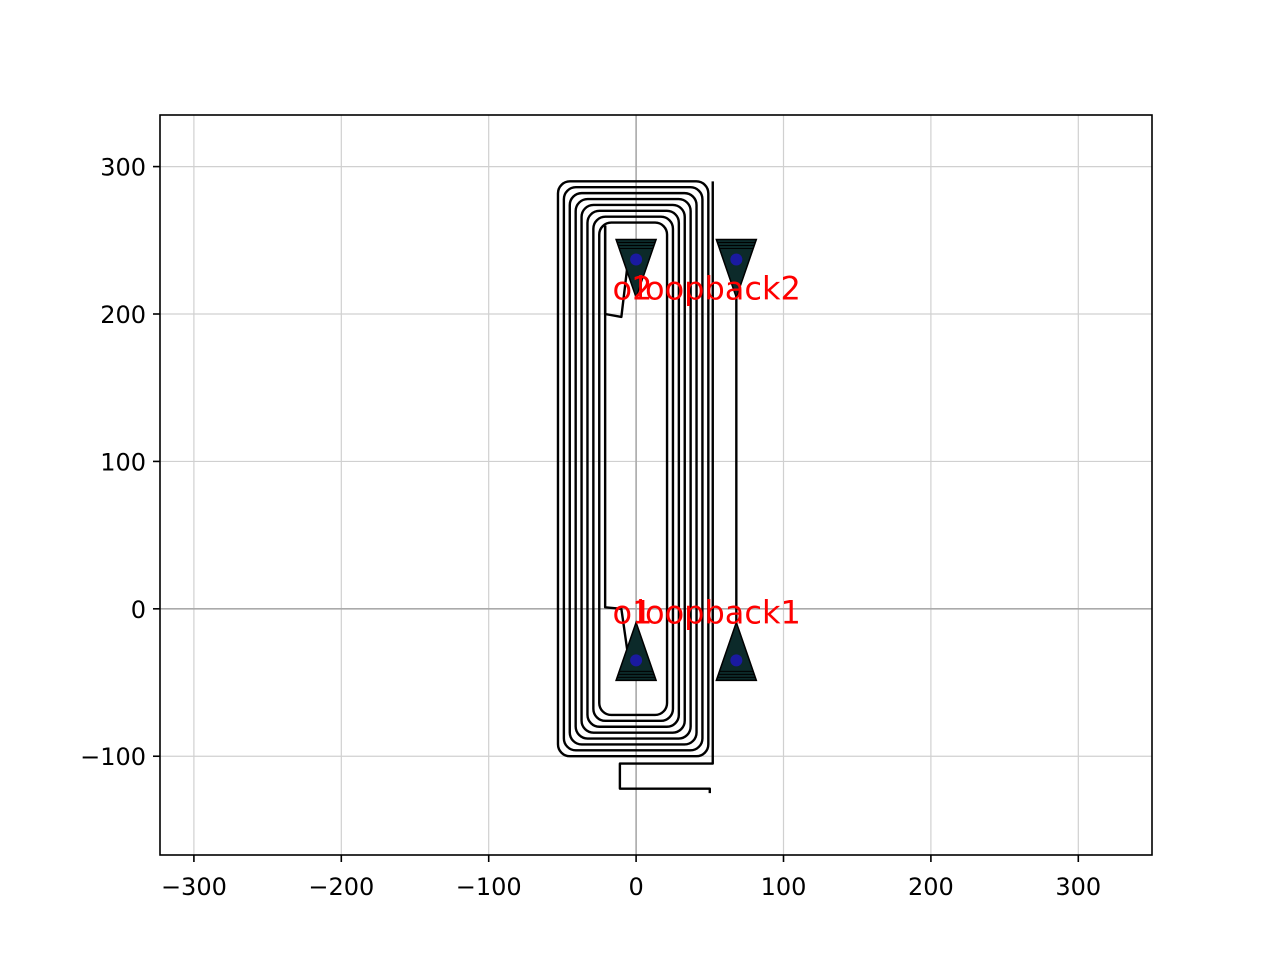  I want to click on x-tick-label: 200, so click(931, 887).